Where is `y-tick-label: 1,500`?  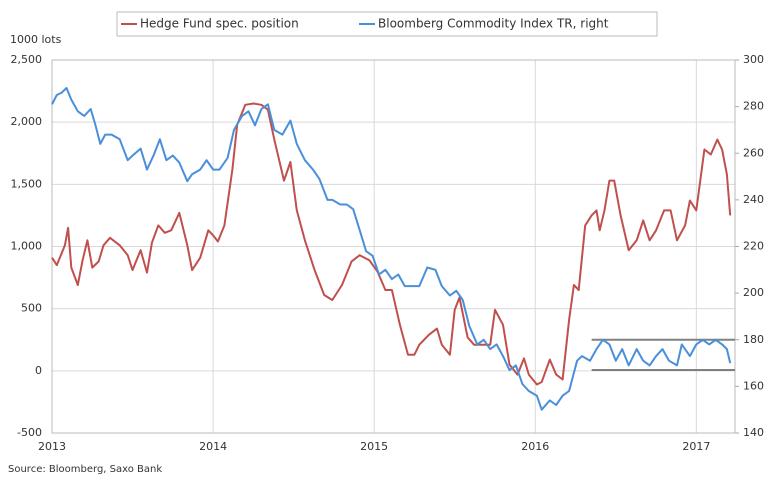 y-tick-label: 1,500 is located at coordinates (27, 183).